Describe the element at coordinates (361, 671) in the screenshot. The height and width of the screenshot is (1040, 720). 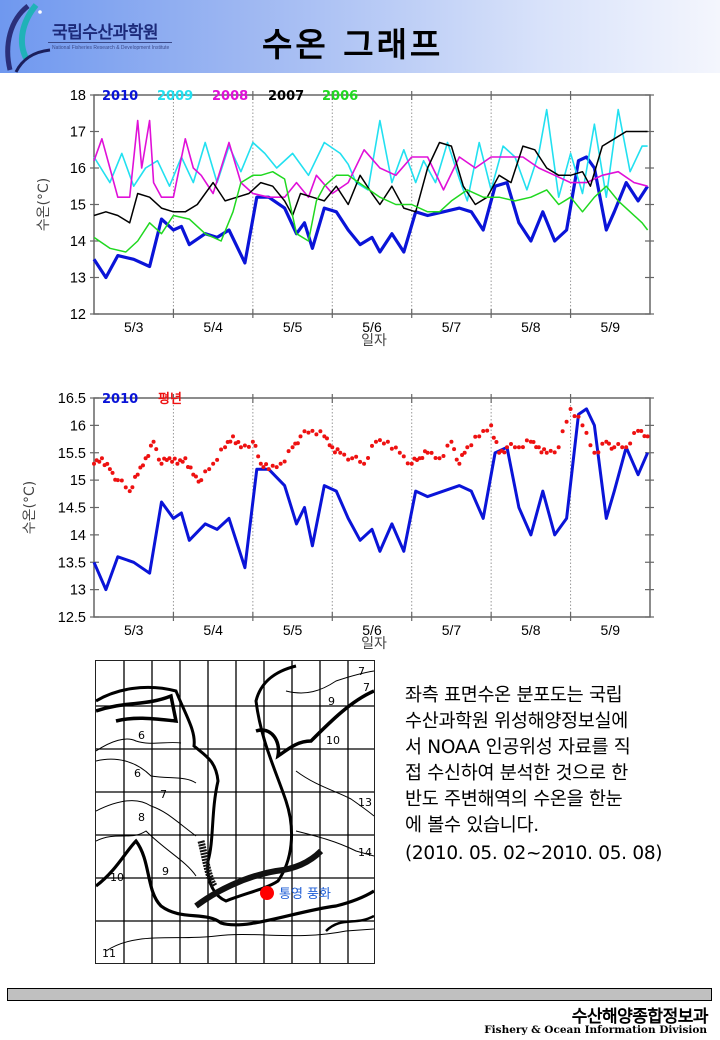
I see `contour-label: 7` at that location.